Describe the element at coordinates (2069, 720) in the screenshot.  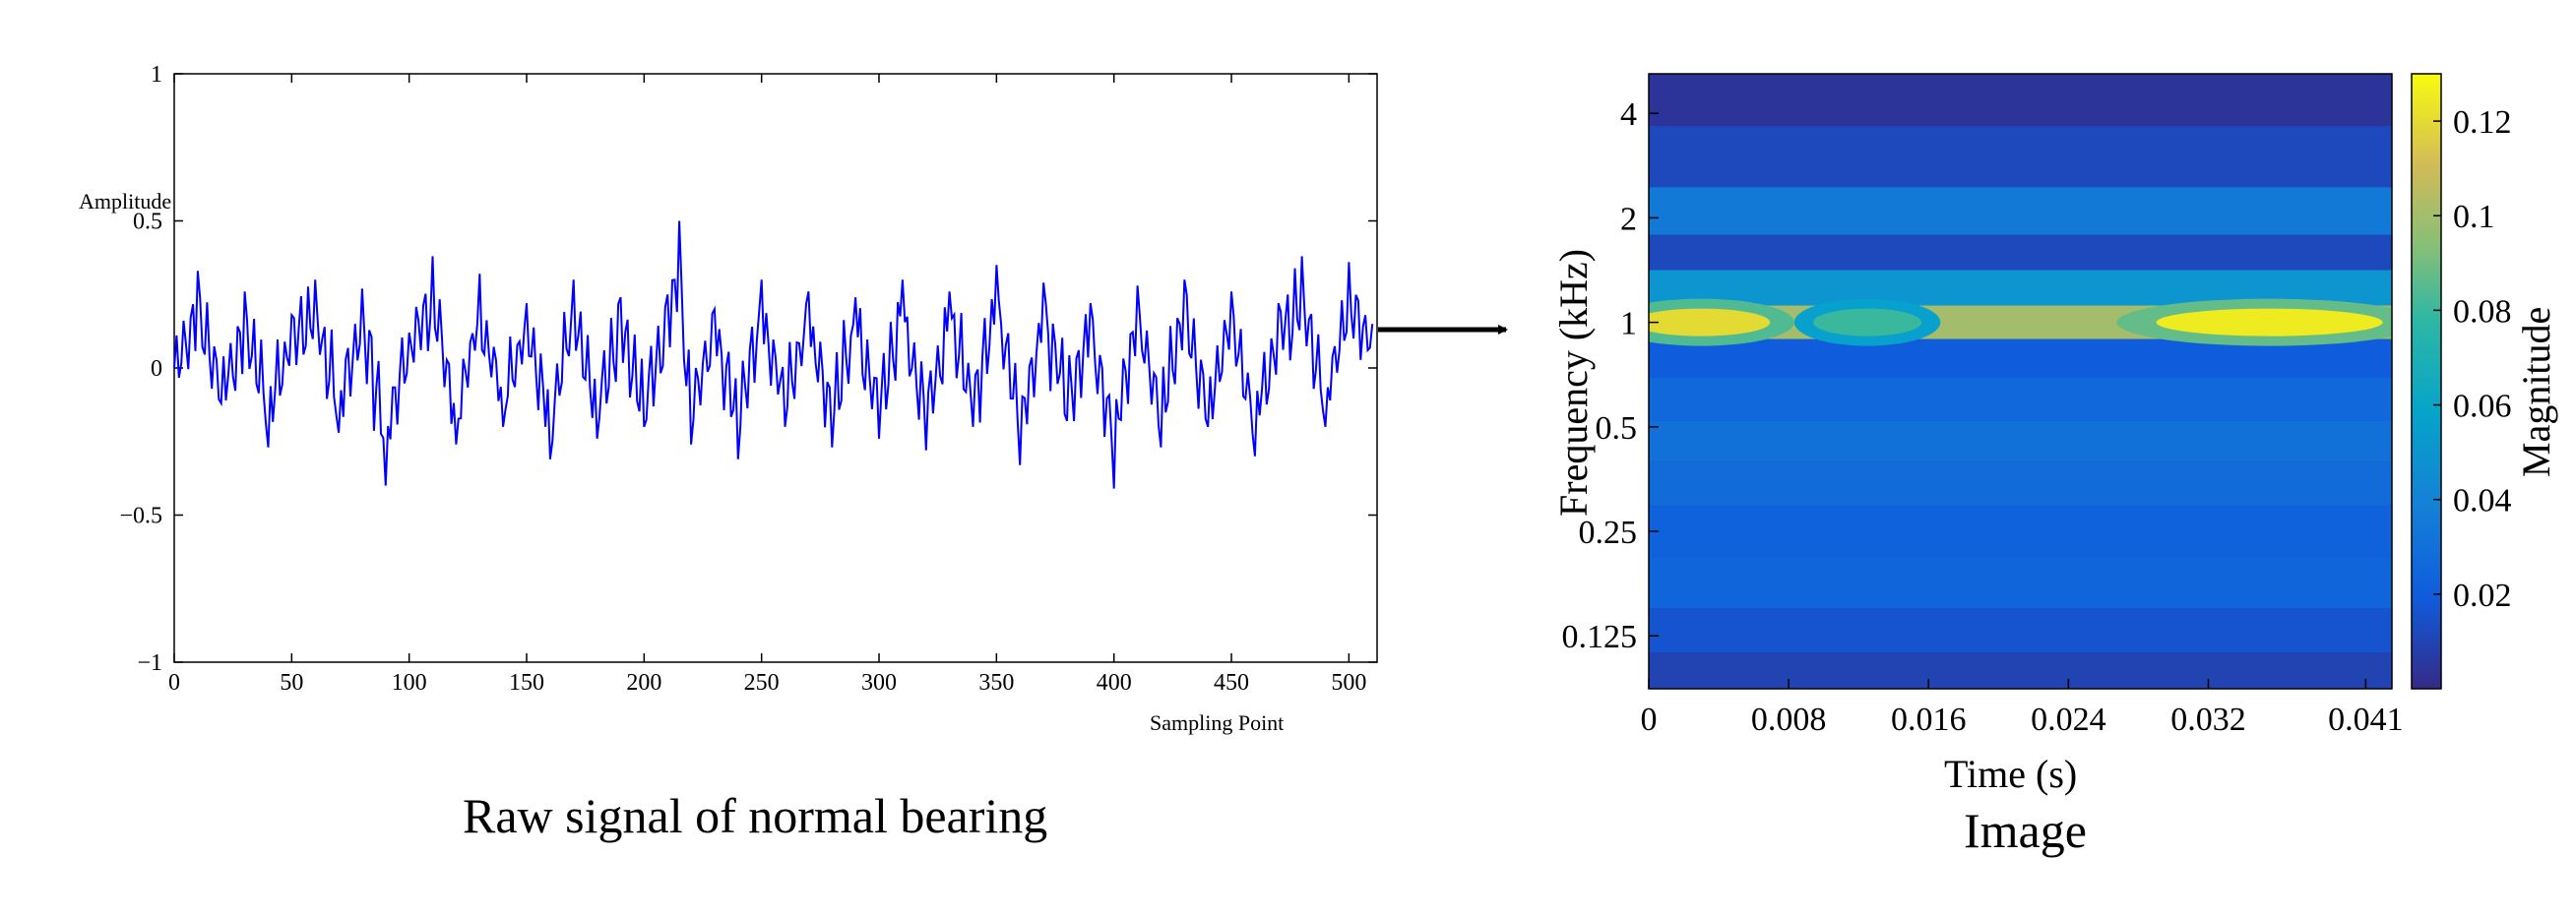
I see `scalogram-x-tick-label: 0.024` at that location.